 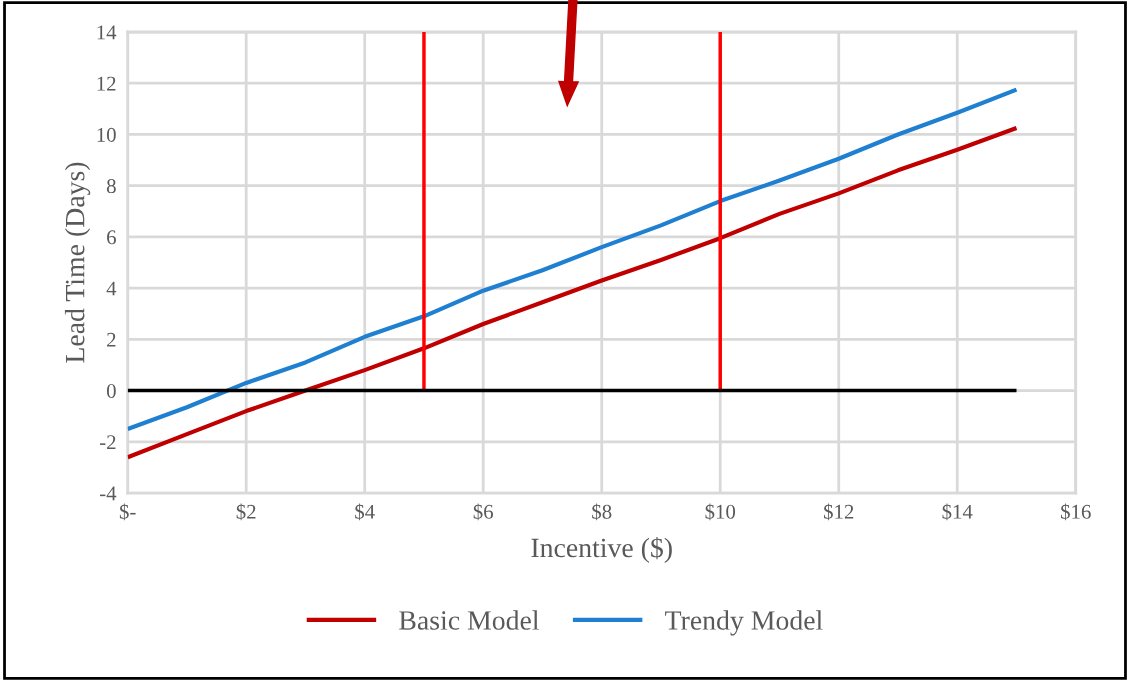 What do you see at coordinates (839, 512) in the screenshot?
I see `x-tick-label: $12` at bounding box center [839, 512].